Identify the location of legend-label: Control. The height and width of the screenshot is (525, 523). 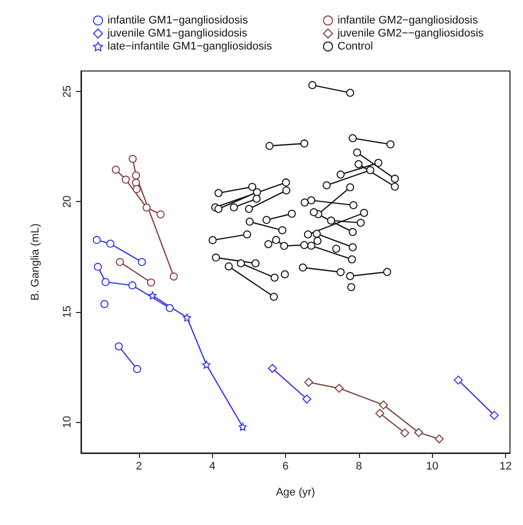
(355, 46).